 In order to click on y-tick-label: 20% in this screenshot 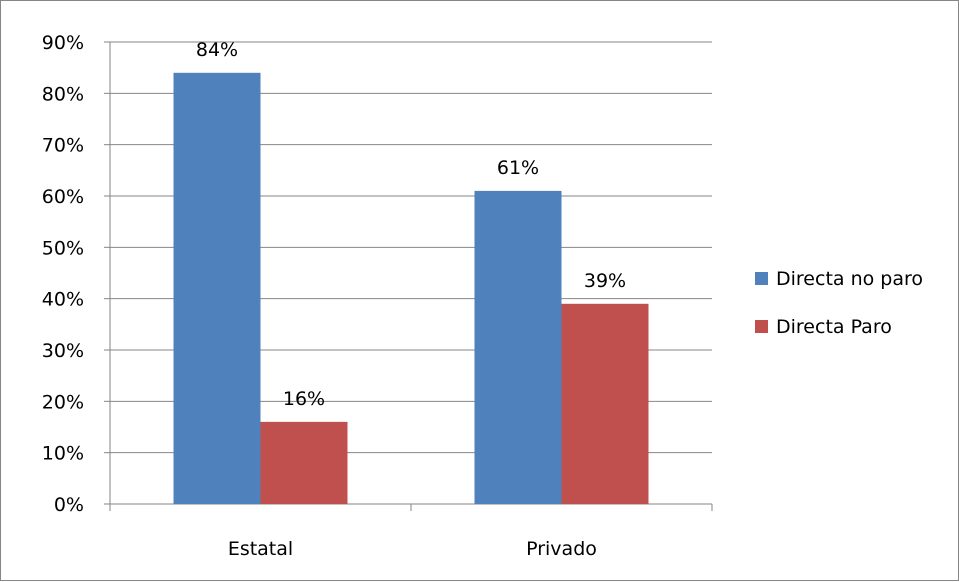, I will do `click(63, 402)`.